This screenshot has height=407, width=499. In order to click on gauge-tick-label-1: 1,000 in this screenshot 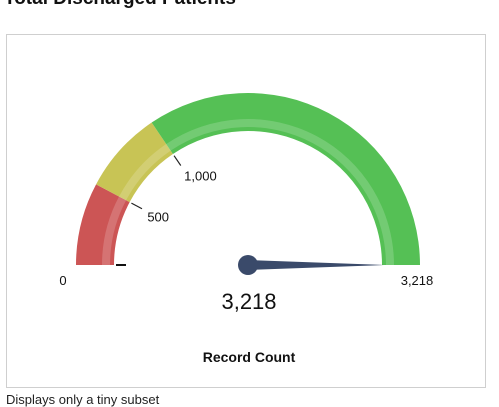, I will do `click(200, 176)`.